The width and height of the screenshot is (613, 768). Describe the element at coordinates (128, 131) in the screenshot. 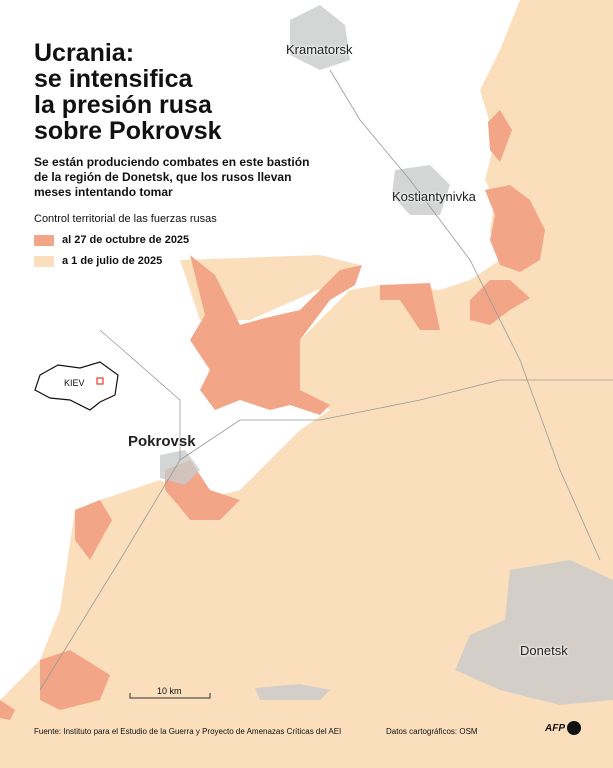

I see `title-line: sobre Pokrovsk` at that location.